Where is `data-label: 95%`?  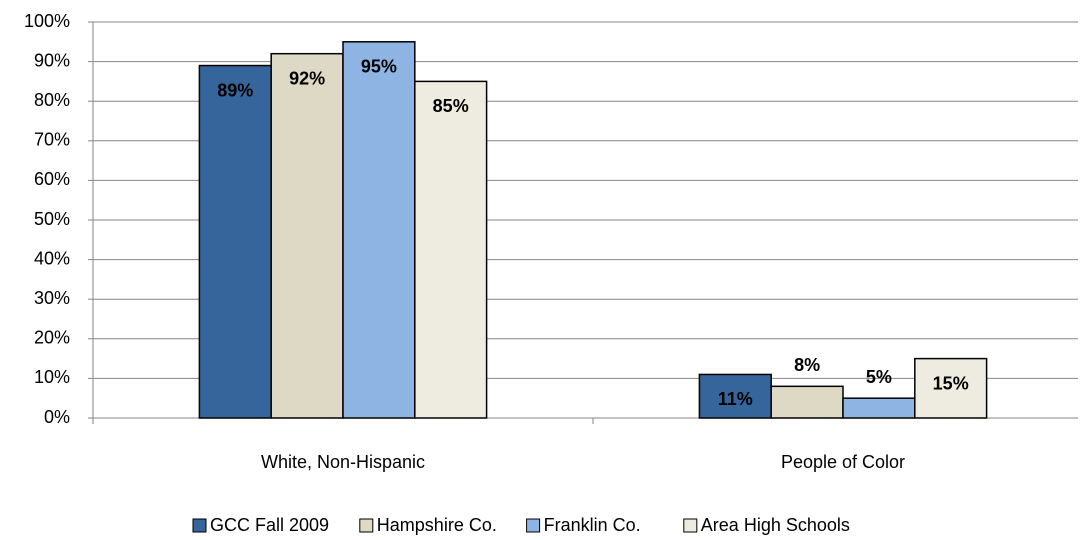 data-label: 95% is located at coordinates (379, 67).